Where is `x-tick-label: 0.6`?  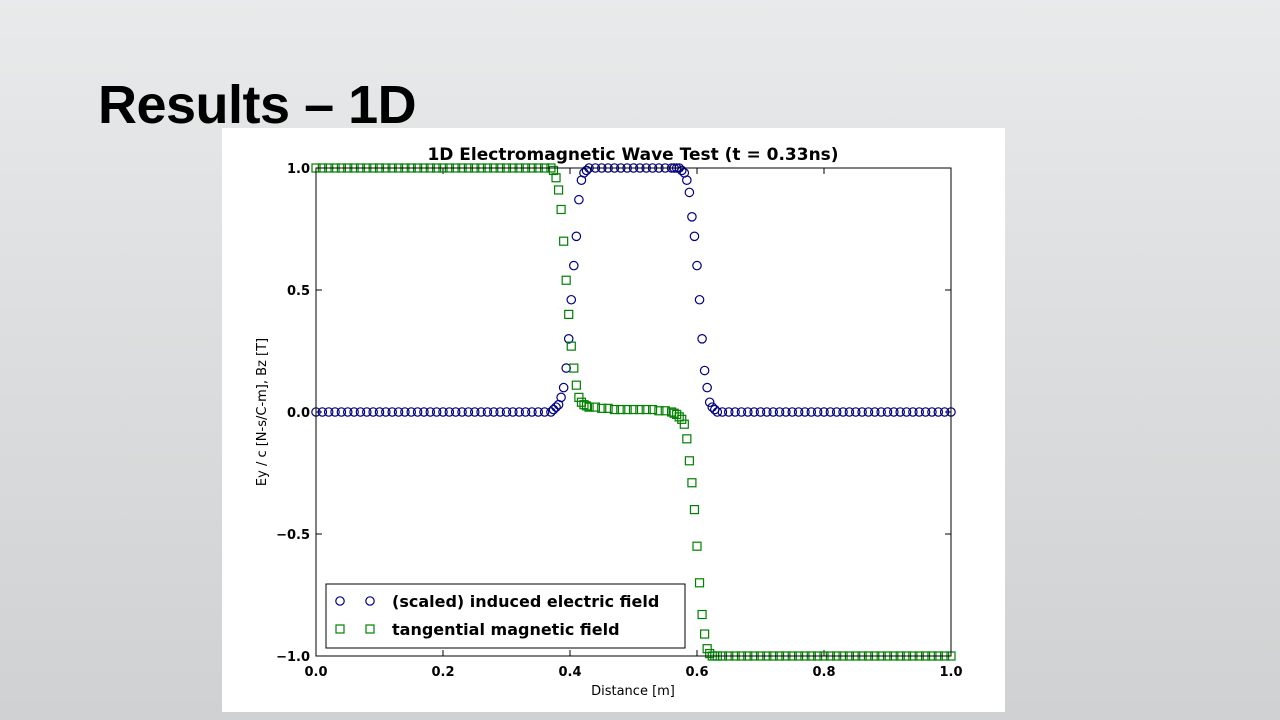 x-tick-label: 0.6 is located at coordinates (696, 672).